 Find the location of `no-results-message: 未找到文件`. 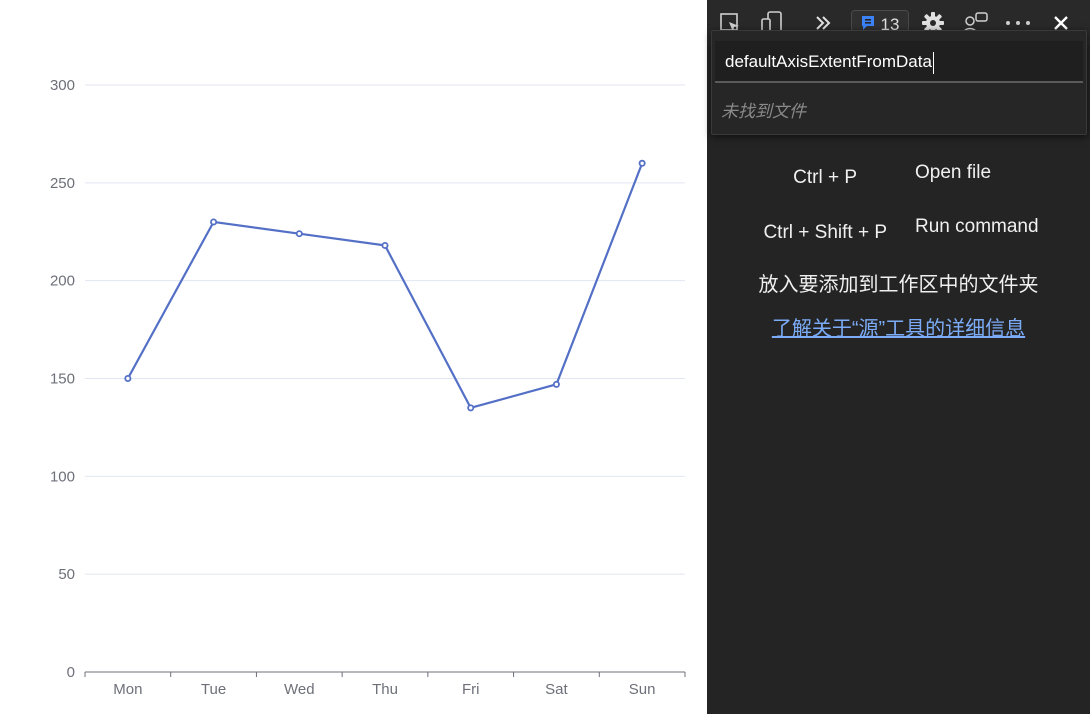

no-results-message: 未找到文件 is located at coordinates (763, 111).